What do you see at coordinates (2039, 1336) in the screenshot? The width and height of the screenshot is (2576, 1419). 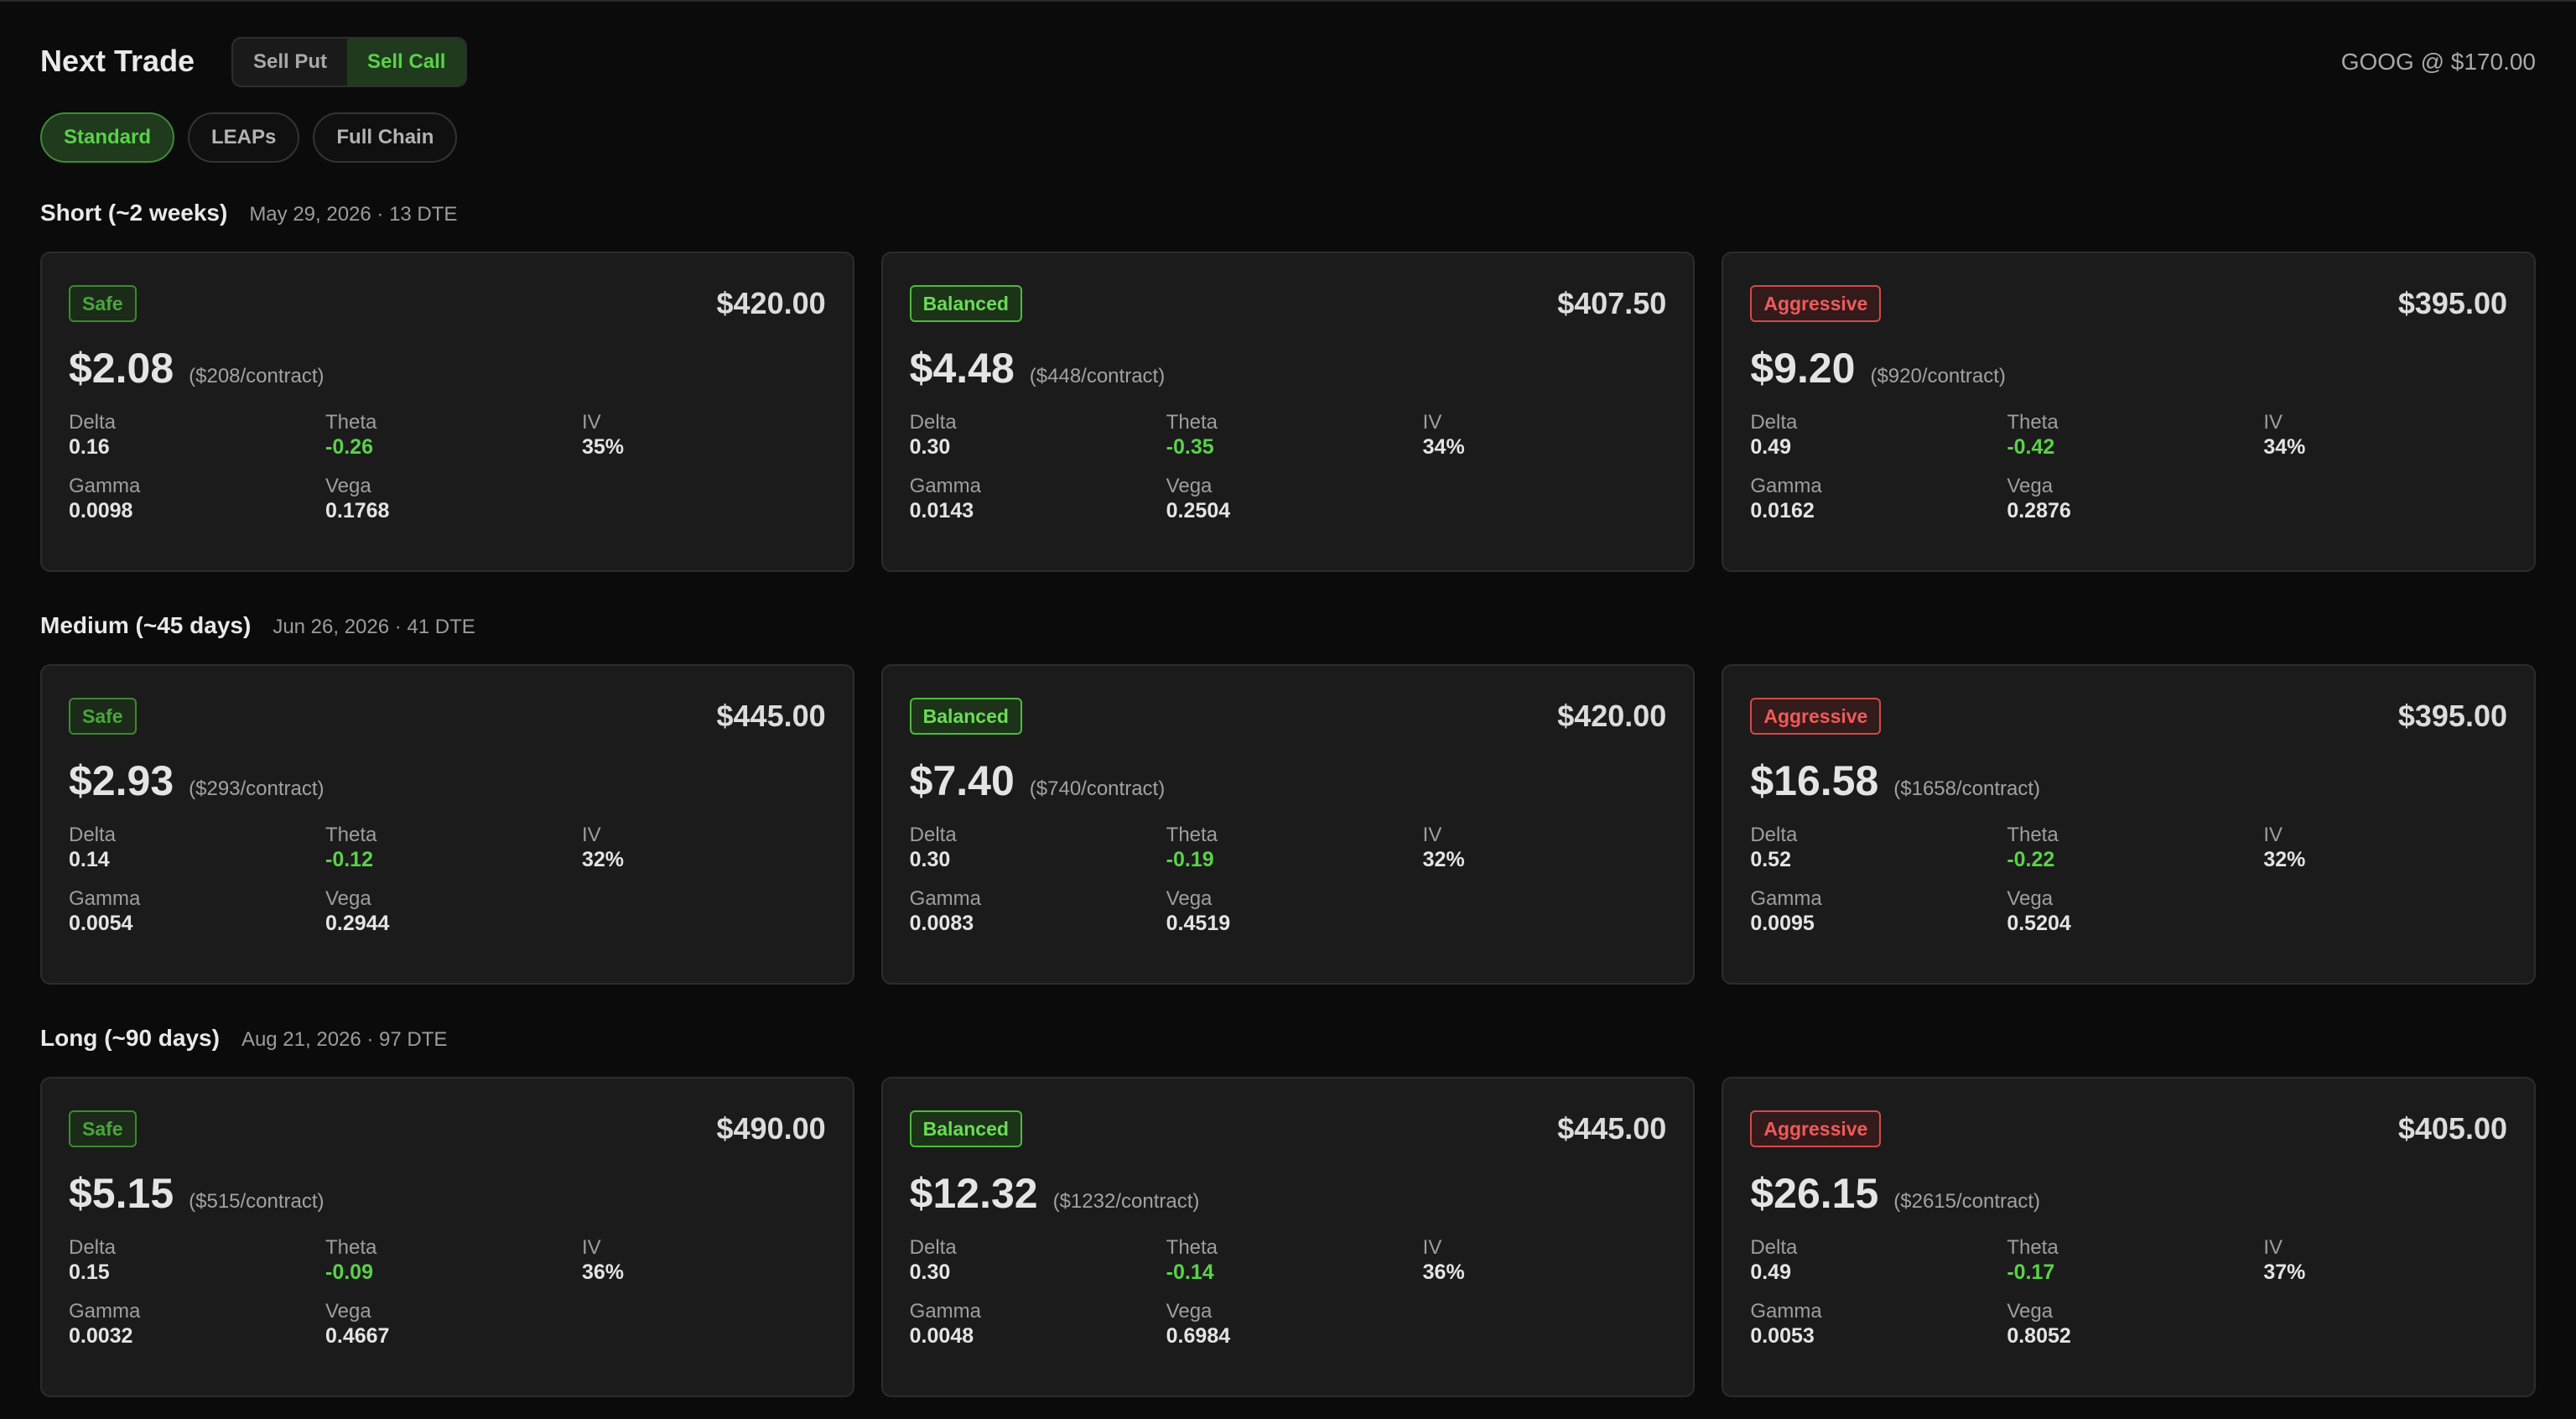 I see `greek-value: 0.8052` at bounding box center [2039, 1336].